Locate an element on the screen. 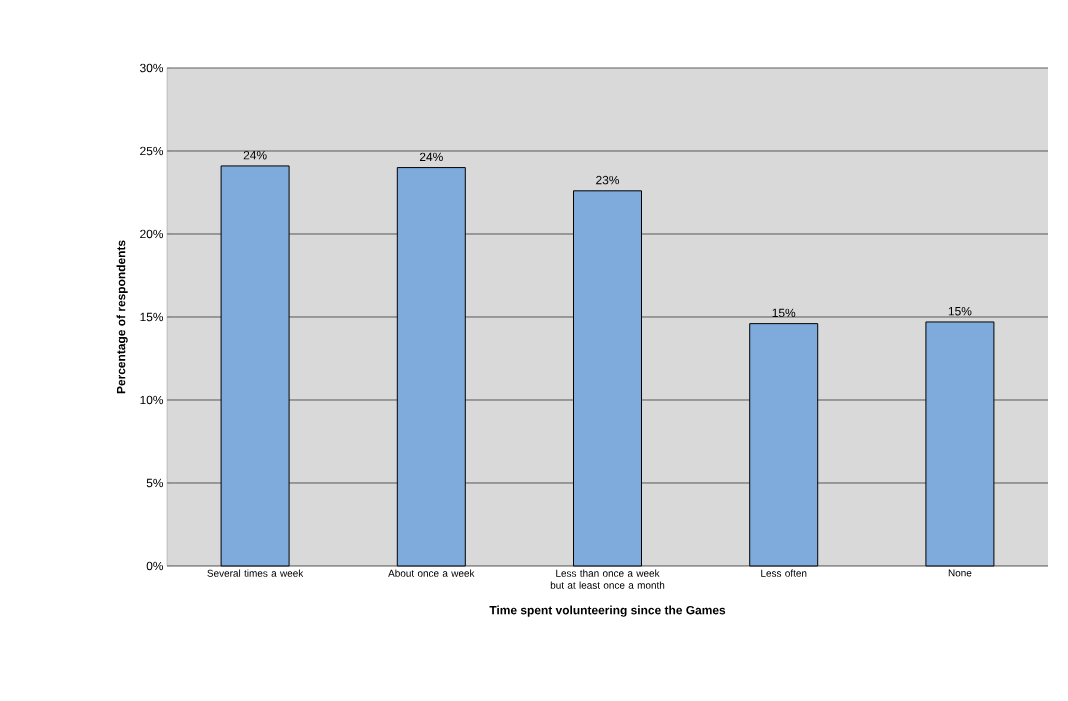 The height and width of the screenshot is (701, 1068). x-axis-title: Time spent volunteering since the Games is located at coordinates (607, 611).